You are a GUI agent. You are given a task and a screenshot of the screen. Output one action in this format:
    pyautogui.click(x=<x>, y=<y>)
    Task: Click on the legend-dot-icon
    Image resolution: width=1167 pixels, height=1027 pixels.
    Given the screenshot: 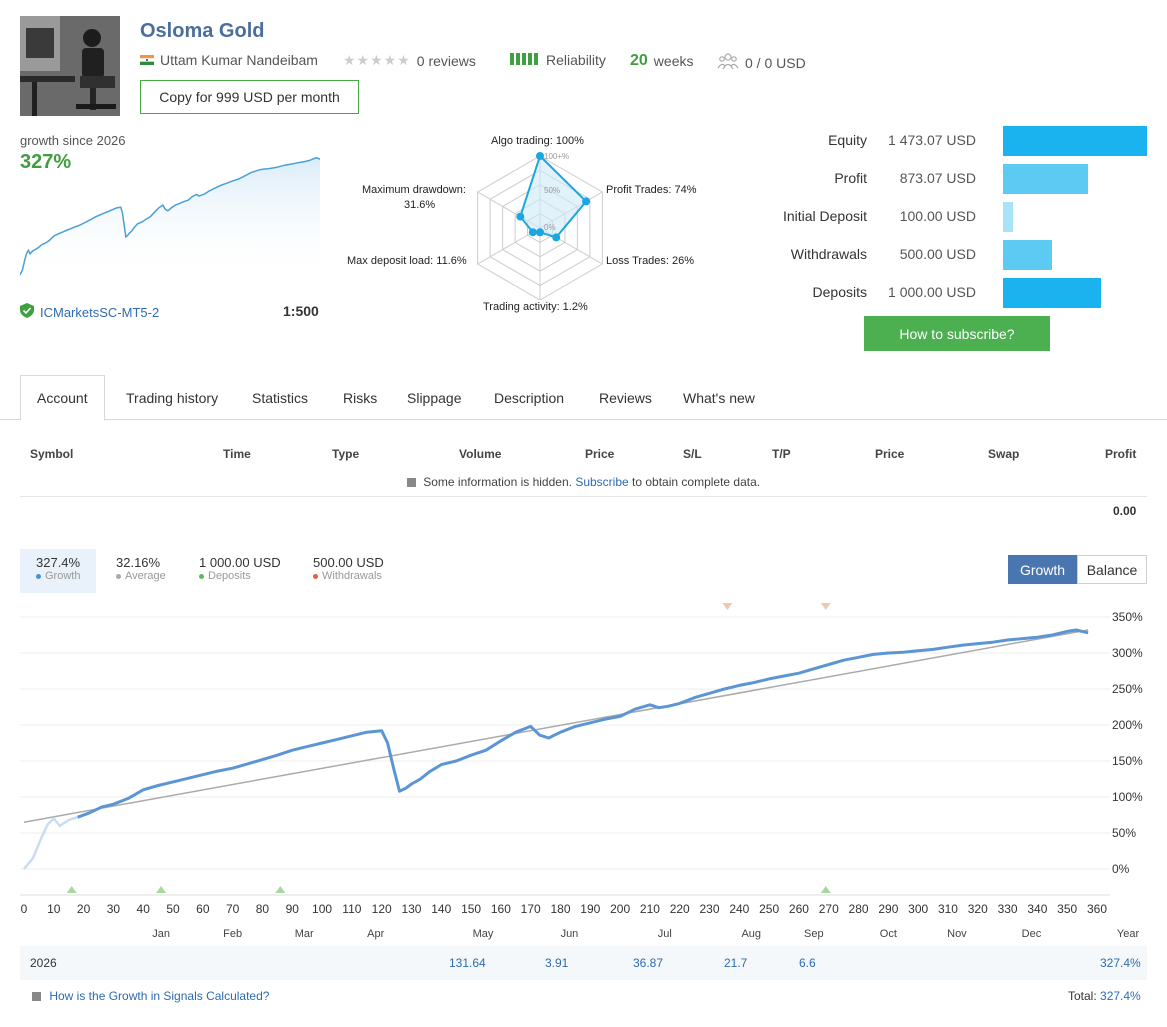 What is the action you would take?
    pyautogui.click(x=38, y=576)
    